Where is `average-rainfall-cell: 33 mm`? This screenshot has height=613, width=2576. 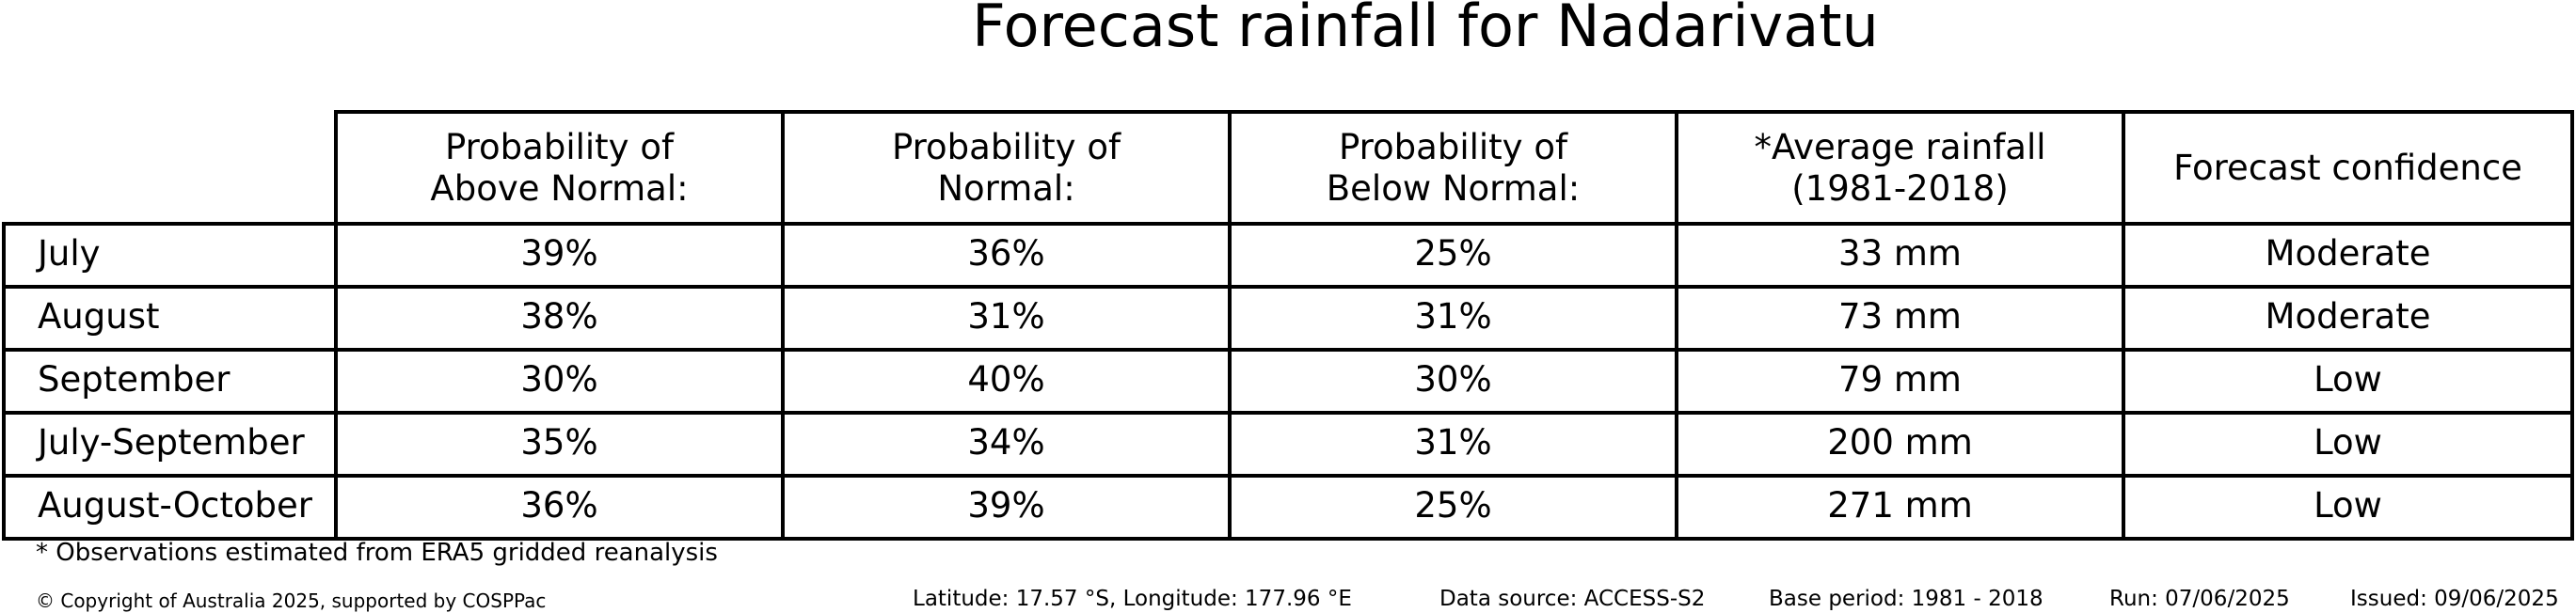
average-rainfall-cell: 33 mm is located at coordinates (1900, 255).